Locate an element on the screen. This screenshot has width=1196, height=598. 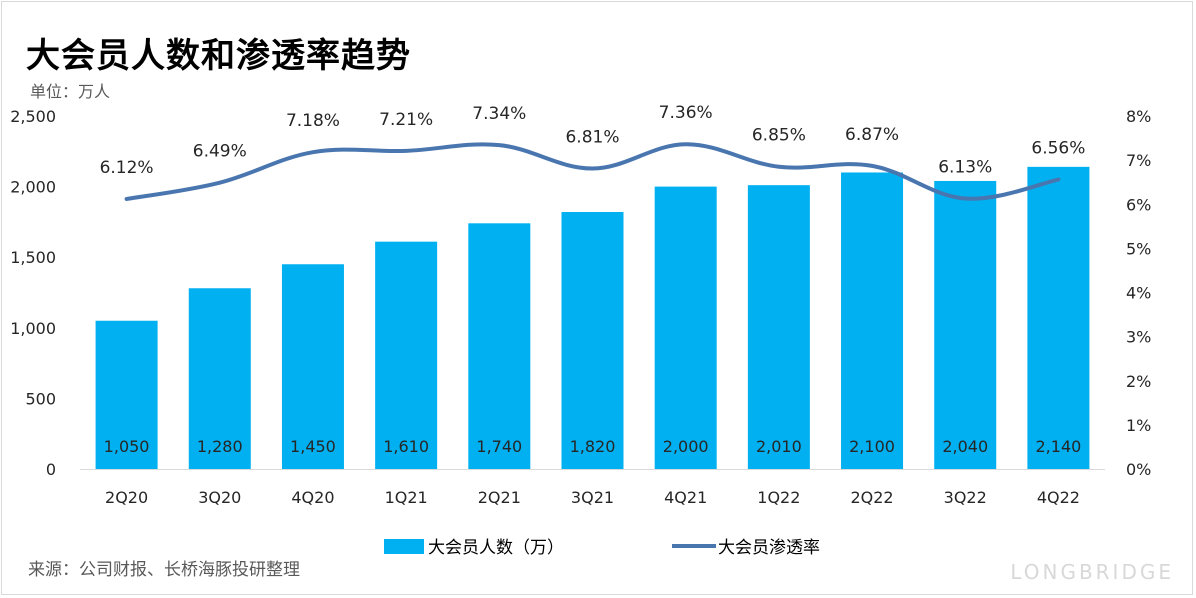
right-axis: 0% 1% 2% 3% 4% 5% 6% 7% 8% is located at coordinates (1138, 293).